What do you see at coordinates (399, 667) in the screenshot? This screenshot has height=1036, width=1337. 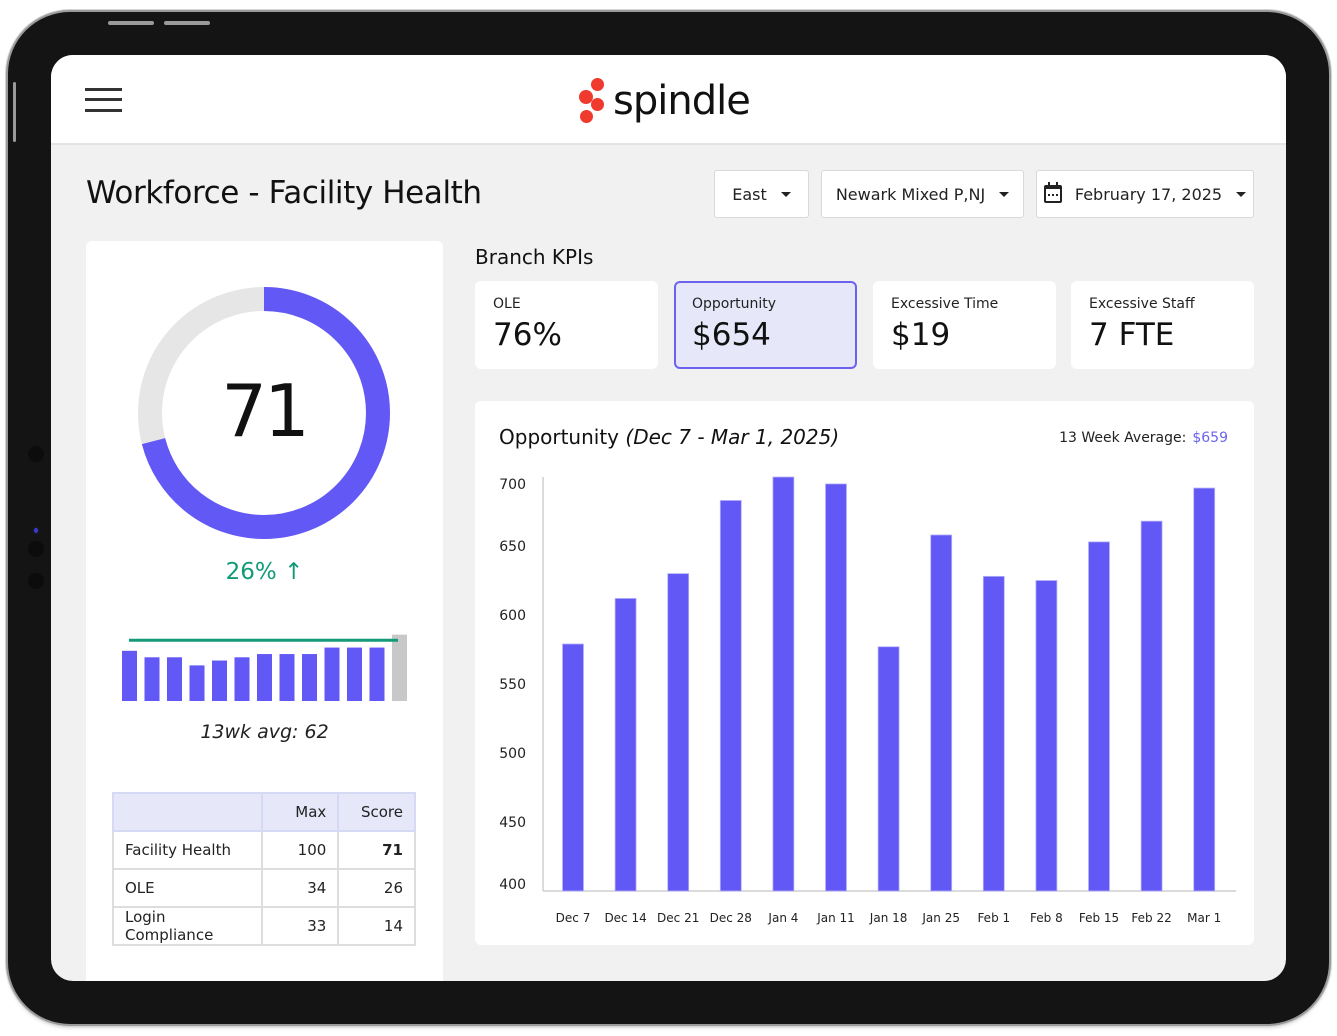 I see `sparkline-current-bar` at bounding box center [399, 667].